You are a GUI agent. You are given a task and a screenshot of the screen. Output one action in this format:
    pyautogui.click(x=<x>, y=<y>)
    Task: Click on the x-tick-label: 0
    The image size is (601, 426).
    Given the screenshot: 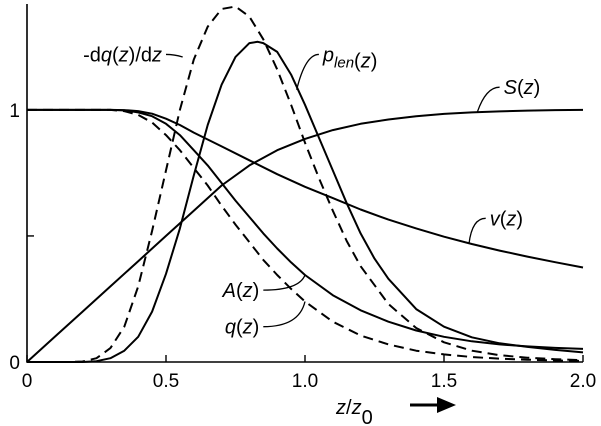 What is the action you would take?
    pyautogui.click(x=27, y=381)
    